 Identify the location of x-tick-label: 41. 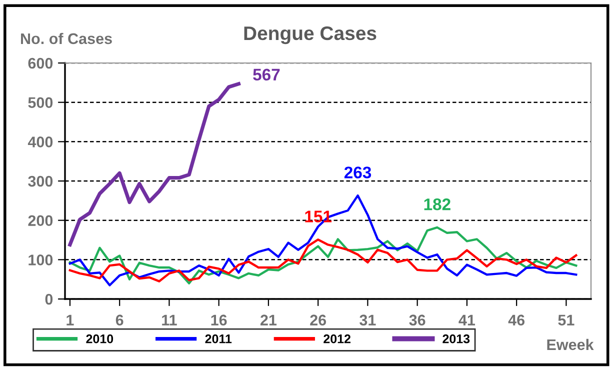
(467, 320).